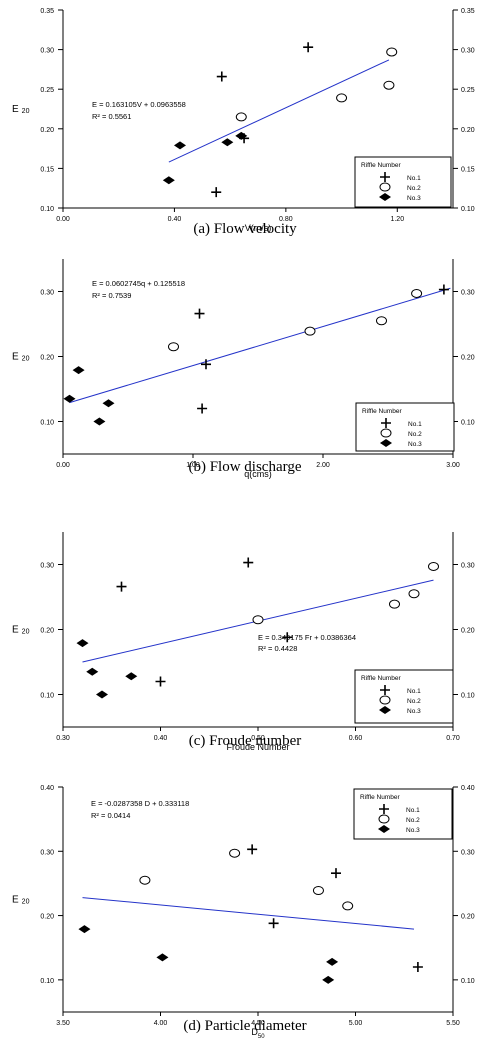  What do you see at coordinates (468, 788) in the screenshot?
I see `y-tick-label-right: 0.40` at bounding box center [468, 788].